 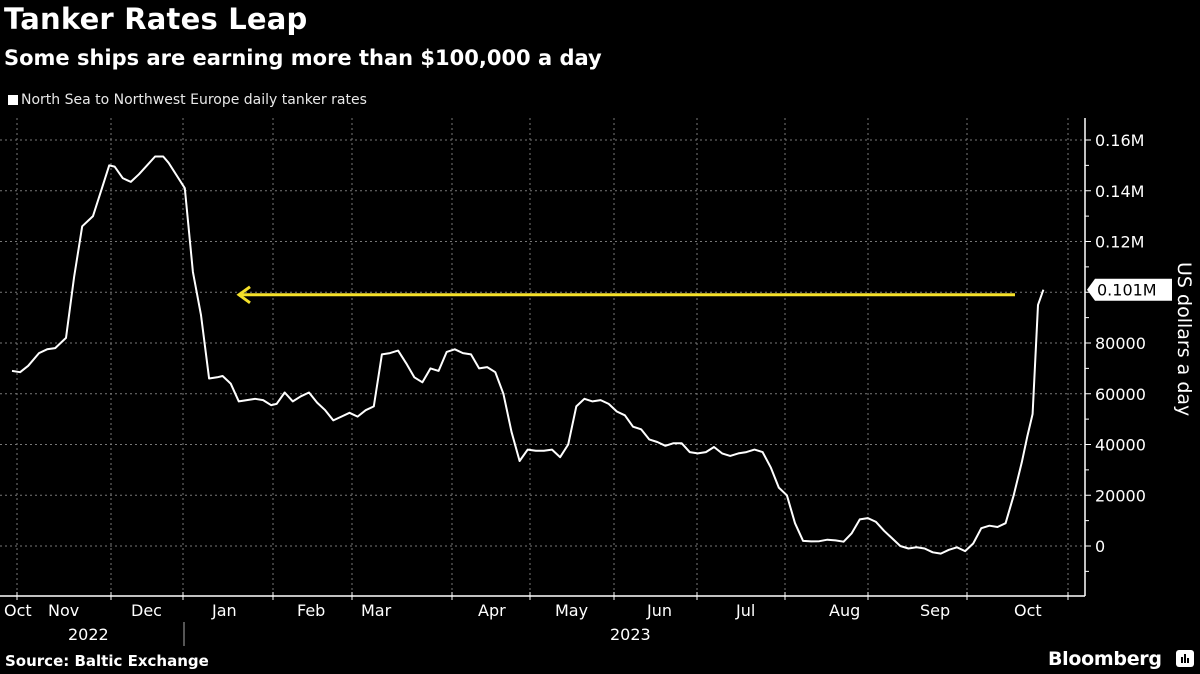 What do you see at coordinates (376, 610) in the screenshot?
I see `x-month-label: Mar` at bounding box center [376, 610].